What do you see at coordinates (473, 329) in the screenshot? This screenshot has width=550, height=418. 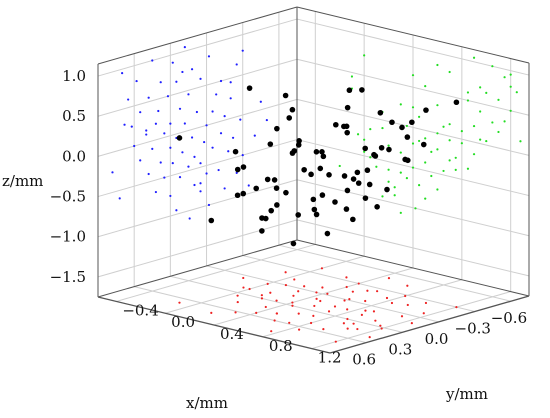 I see `x-tick-label: −0.3` at bounding box center [473, 329].